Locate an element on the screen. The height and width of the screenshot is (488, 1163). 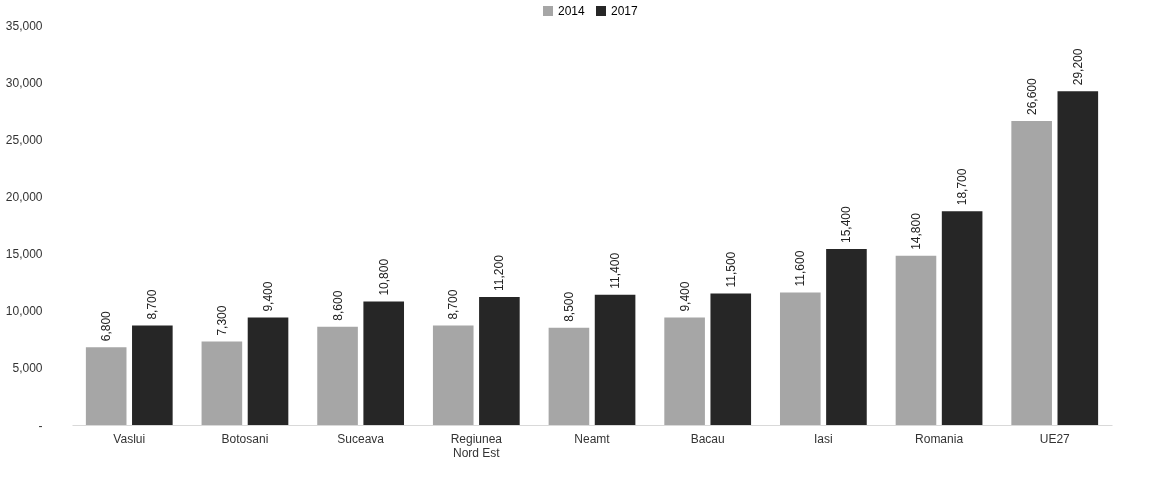
data-label: 14,800 is located at coordinates (915, 231).